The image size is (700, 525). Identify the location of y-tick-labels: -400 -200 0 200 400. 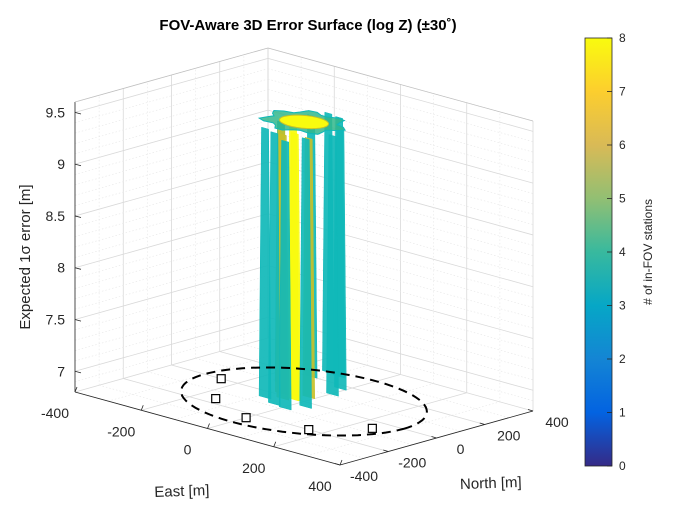
(459, 449).